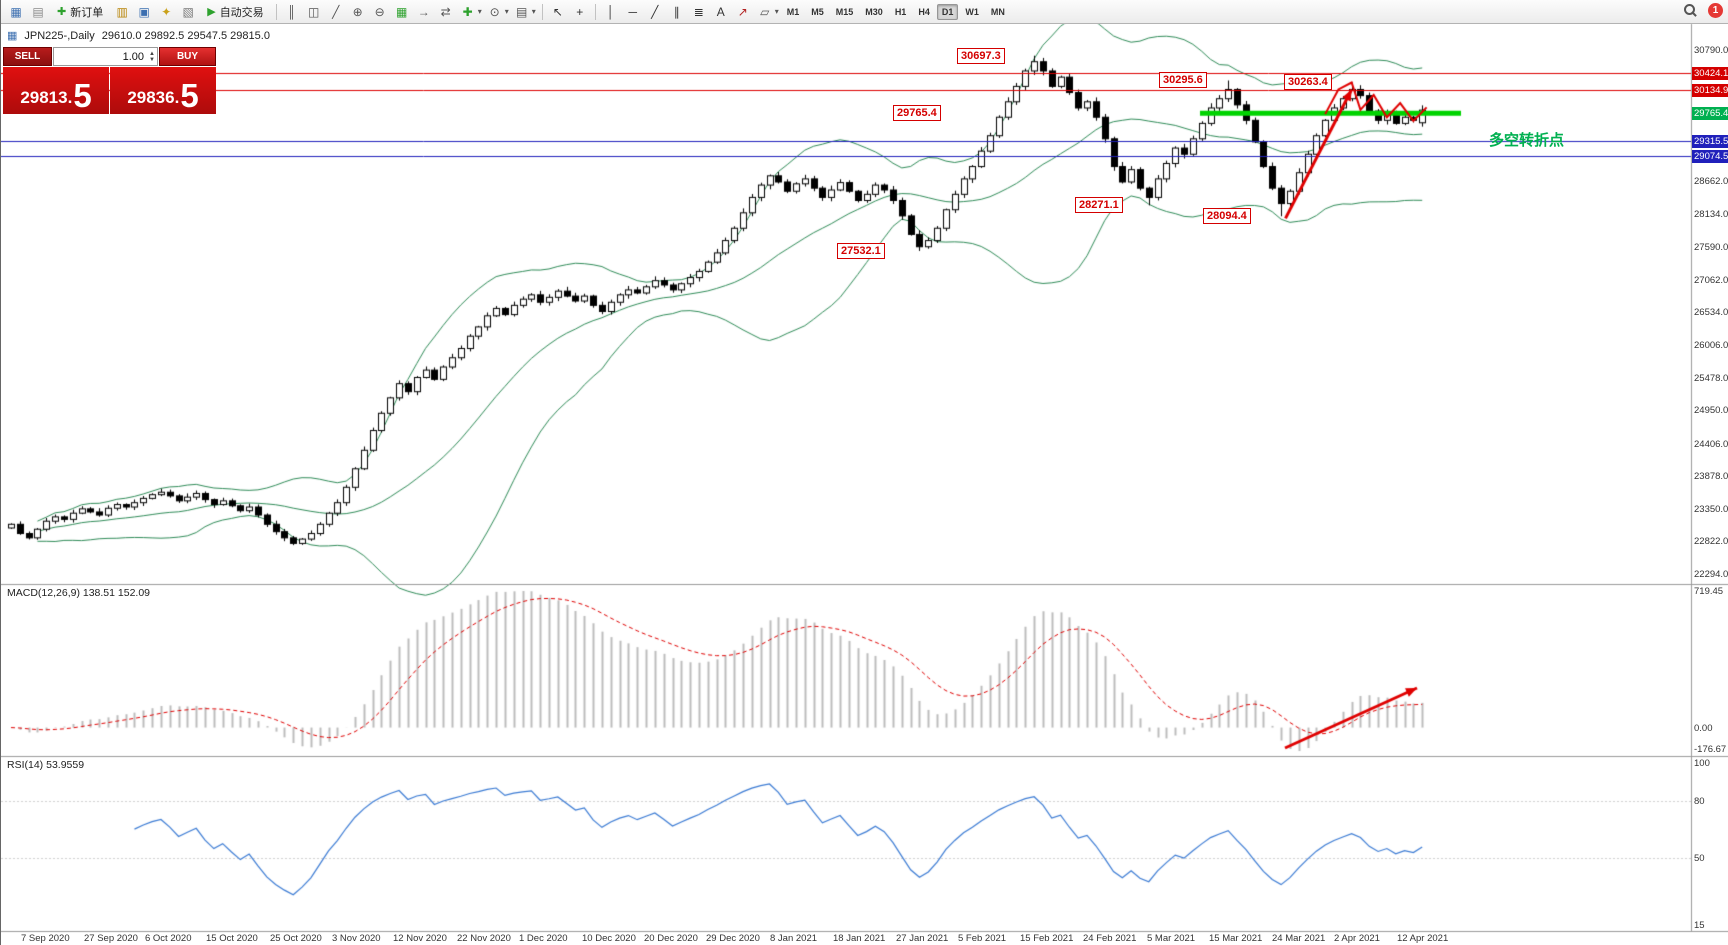 The height and width of the screenshot is (945, 1728). I want to click on price-callout-label: 28094.4, so click(1227, 216).